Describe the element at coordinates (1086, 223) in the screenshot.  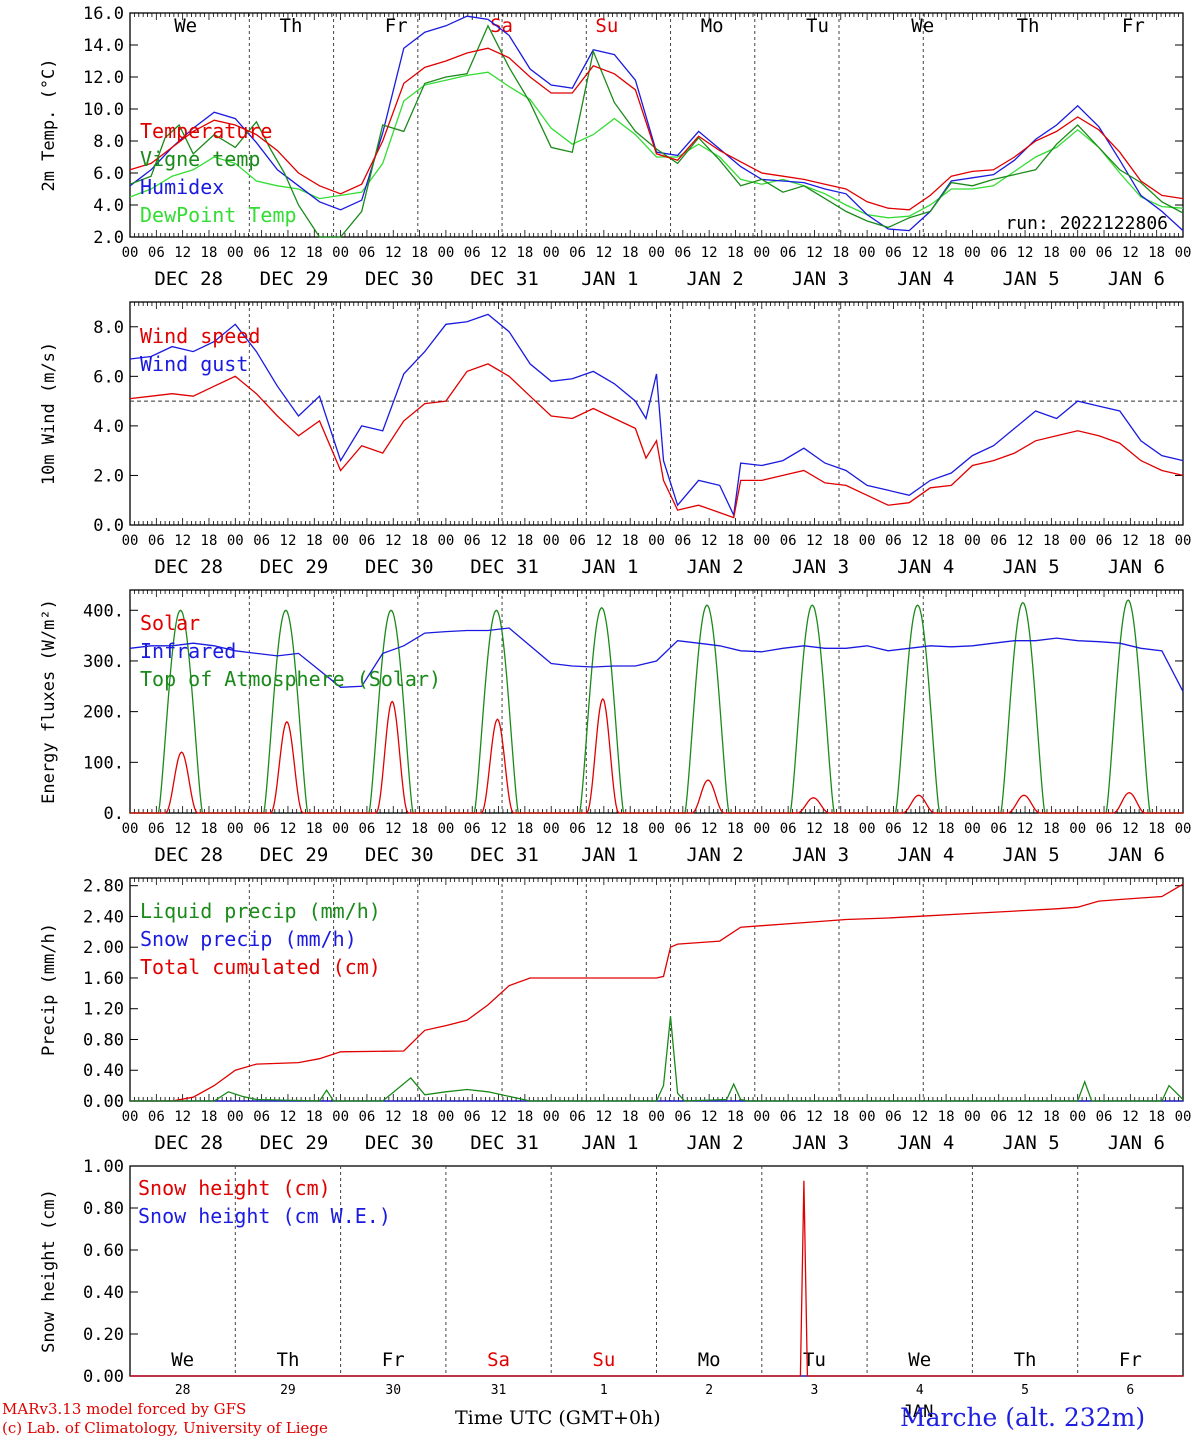
I see `run-annotation: run: 2022122806` at that location.